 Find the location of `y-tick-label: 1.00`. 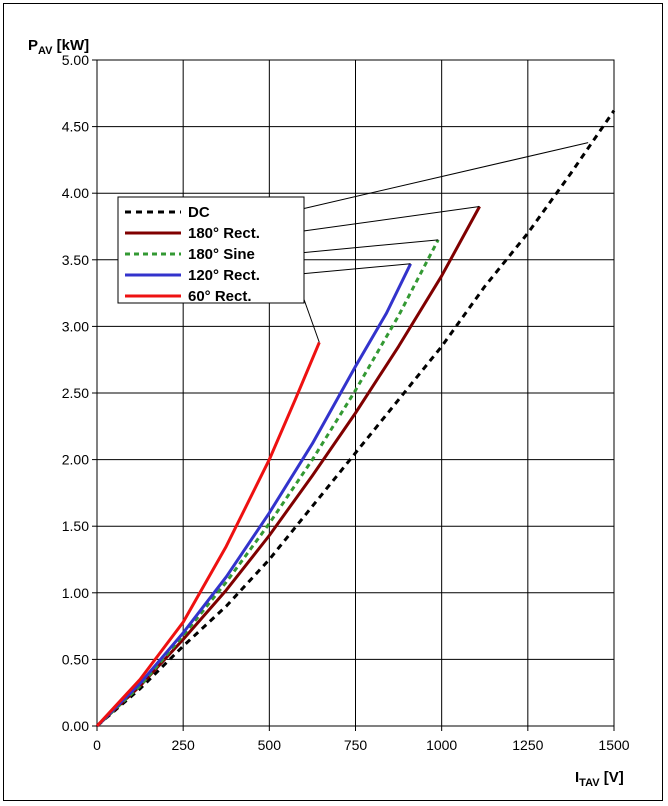

y-tick-label: 1.00 is located at coordinates (75, 593).